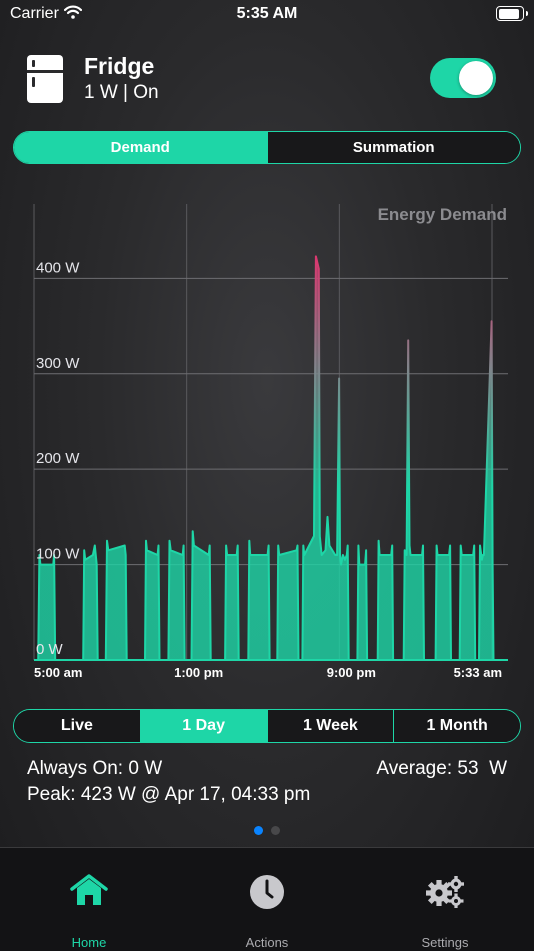 The width and height of the screenshot is (534, 951). What do you see at coordinates (393, 147) in the screenshot?
I see `tab-summation: Summation` at bounding box center [393, 147].